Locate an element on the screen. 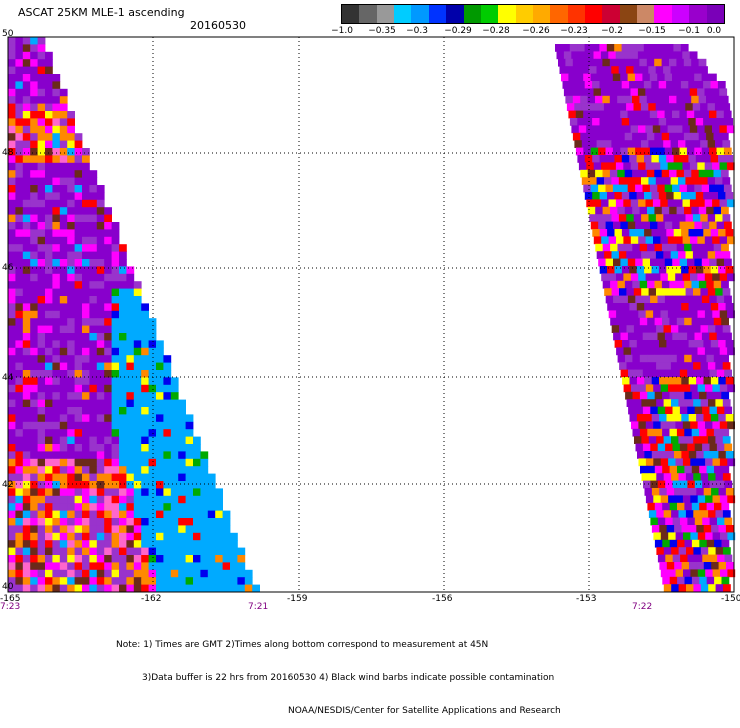 Image resolution: width=740 pixels, height=728 pixels. colorbar-label: −0.23 is located at coordinates (574, 31).